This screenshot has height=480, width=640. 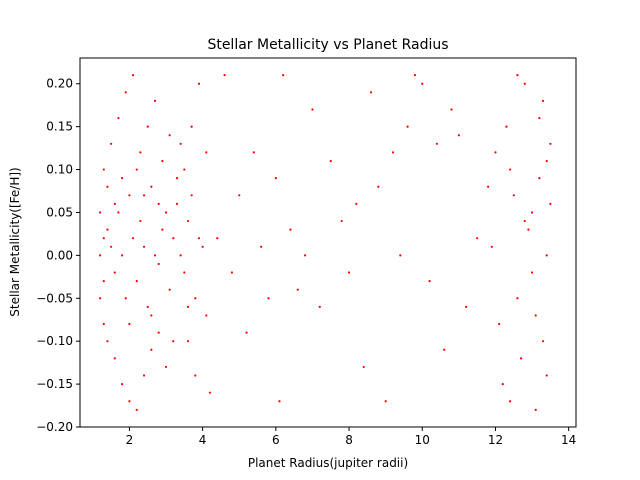 I want to click on x-tick-label: 14, so click(x=568, y=440).